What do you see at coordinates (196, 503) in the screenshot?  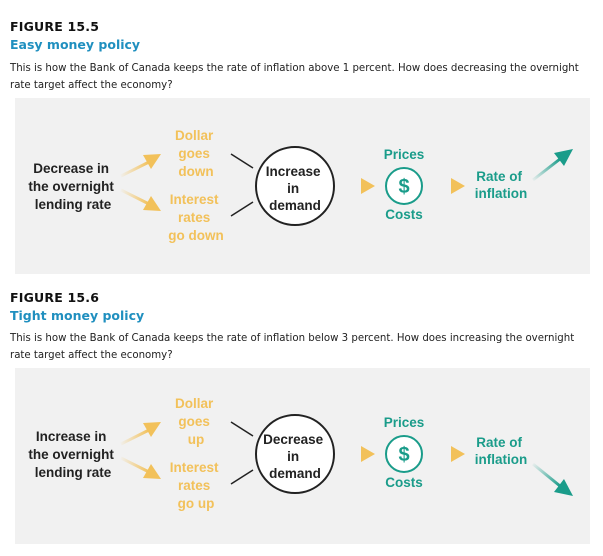 I see `interest-line: go up` at bounding box center [196, 503].